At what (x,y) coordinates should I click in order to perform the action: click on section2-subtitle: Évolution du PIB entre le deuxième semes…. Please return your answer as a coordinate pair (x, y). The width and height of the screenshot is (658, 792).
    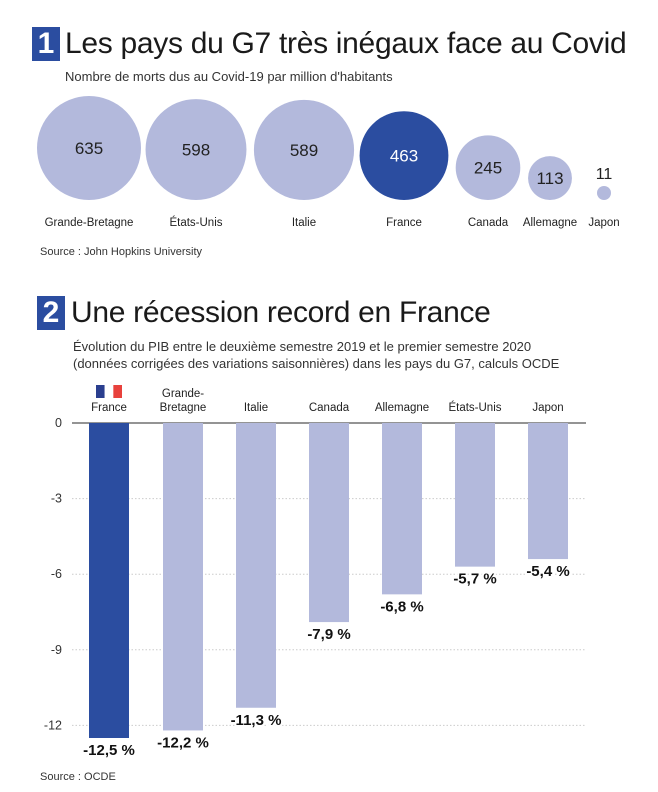
    Looking at the image, I should click on (358, 355).